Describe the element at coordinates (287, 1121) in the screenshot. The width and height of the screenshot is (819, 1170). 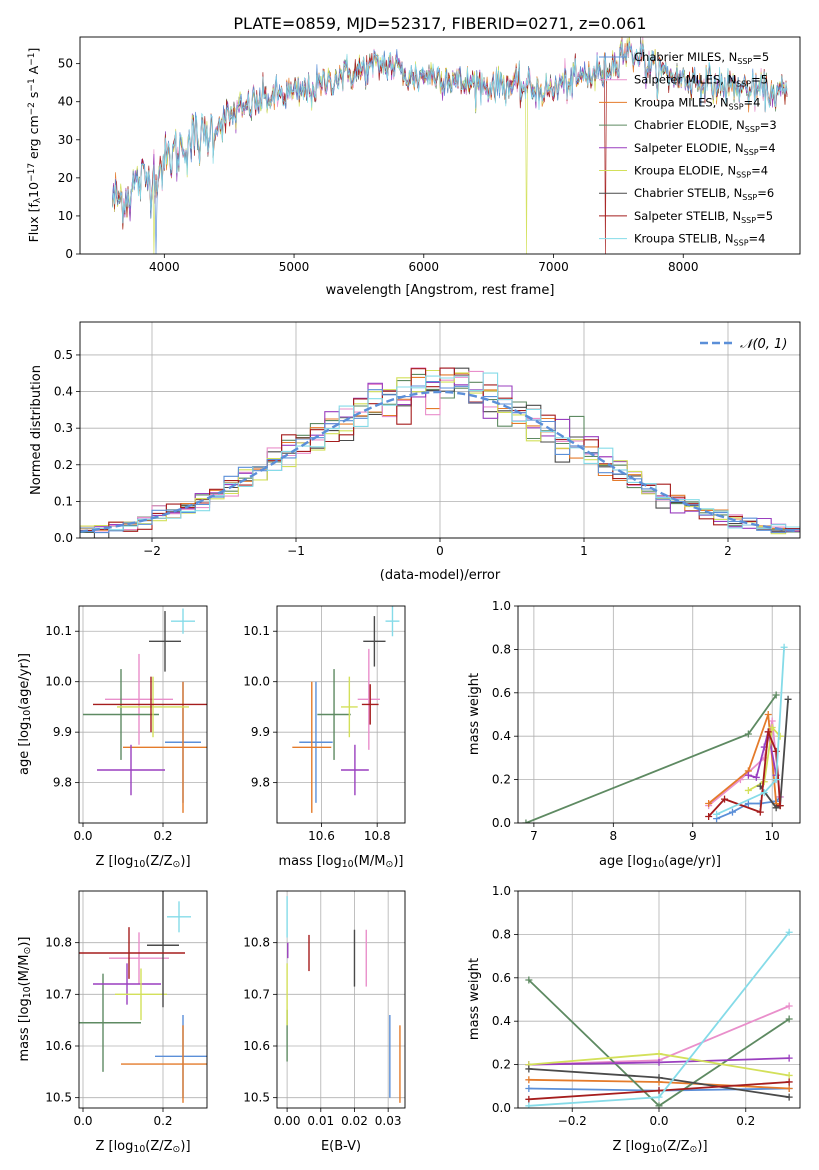
I see `x-tick-label: 0.00` at that location.